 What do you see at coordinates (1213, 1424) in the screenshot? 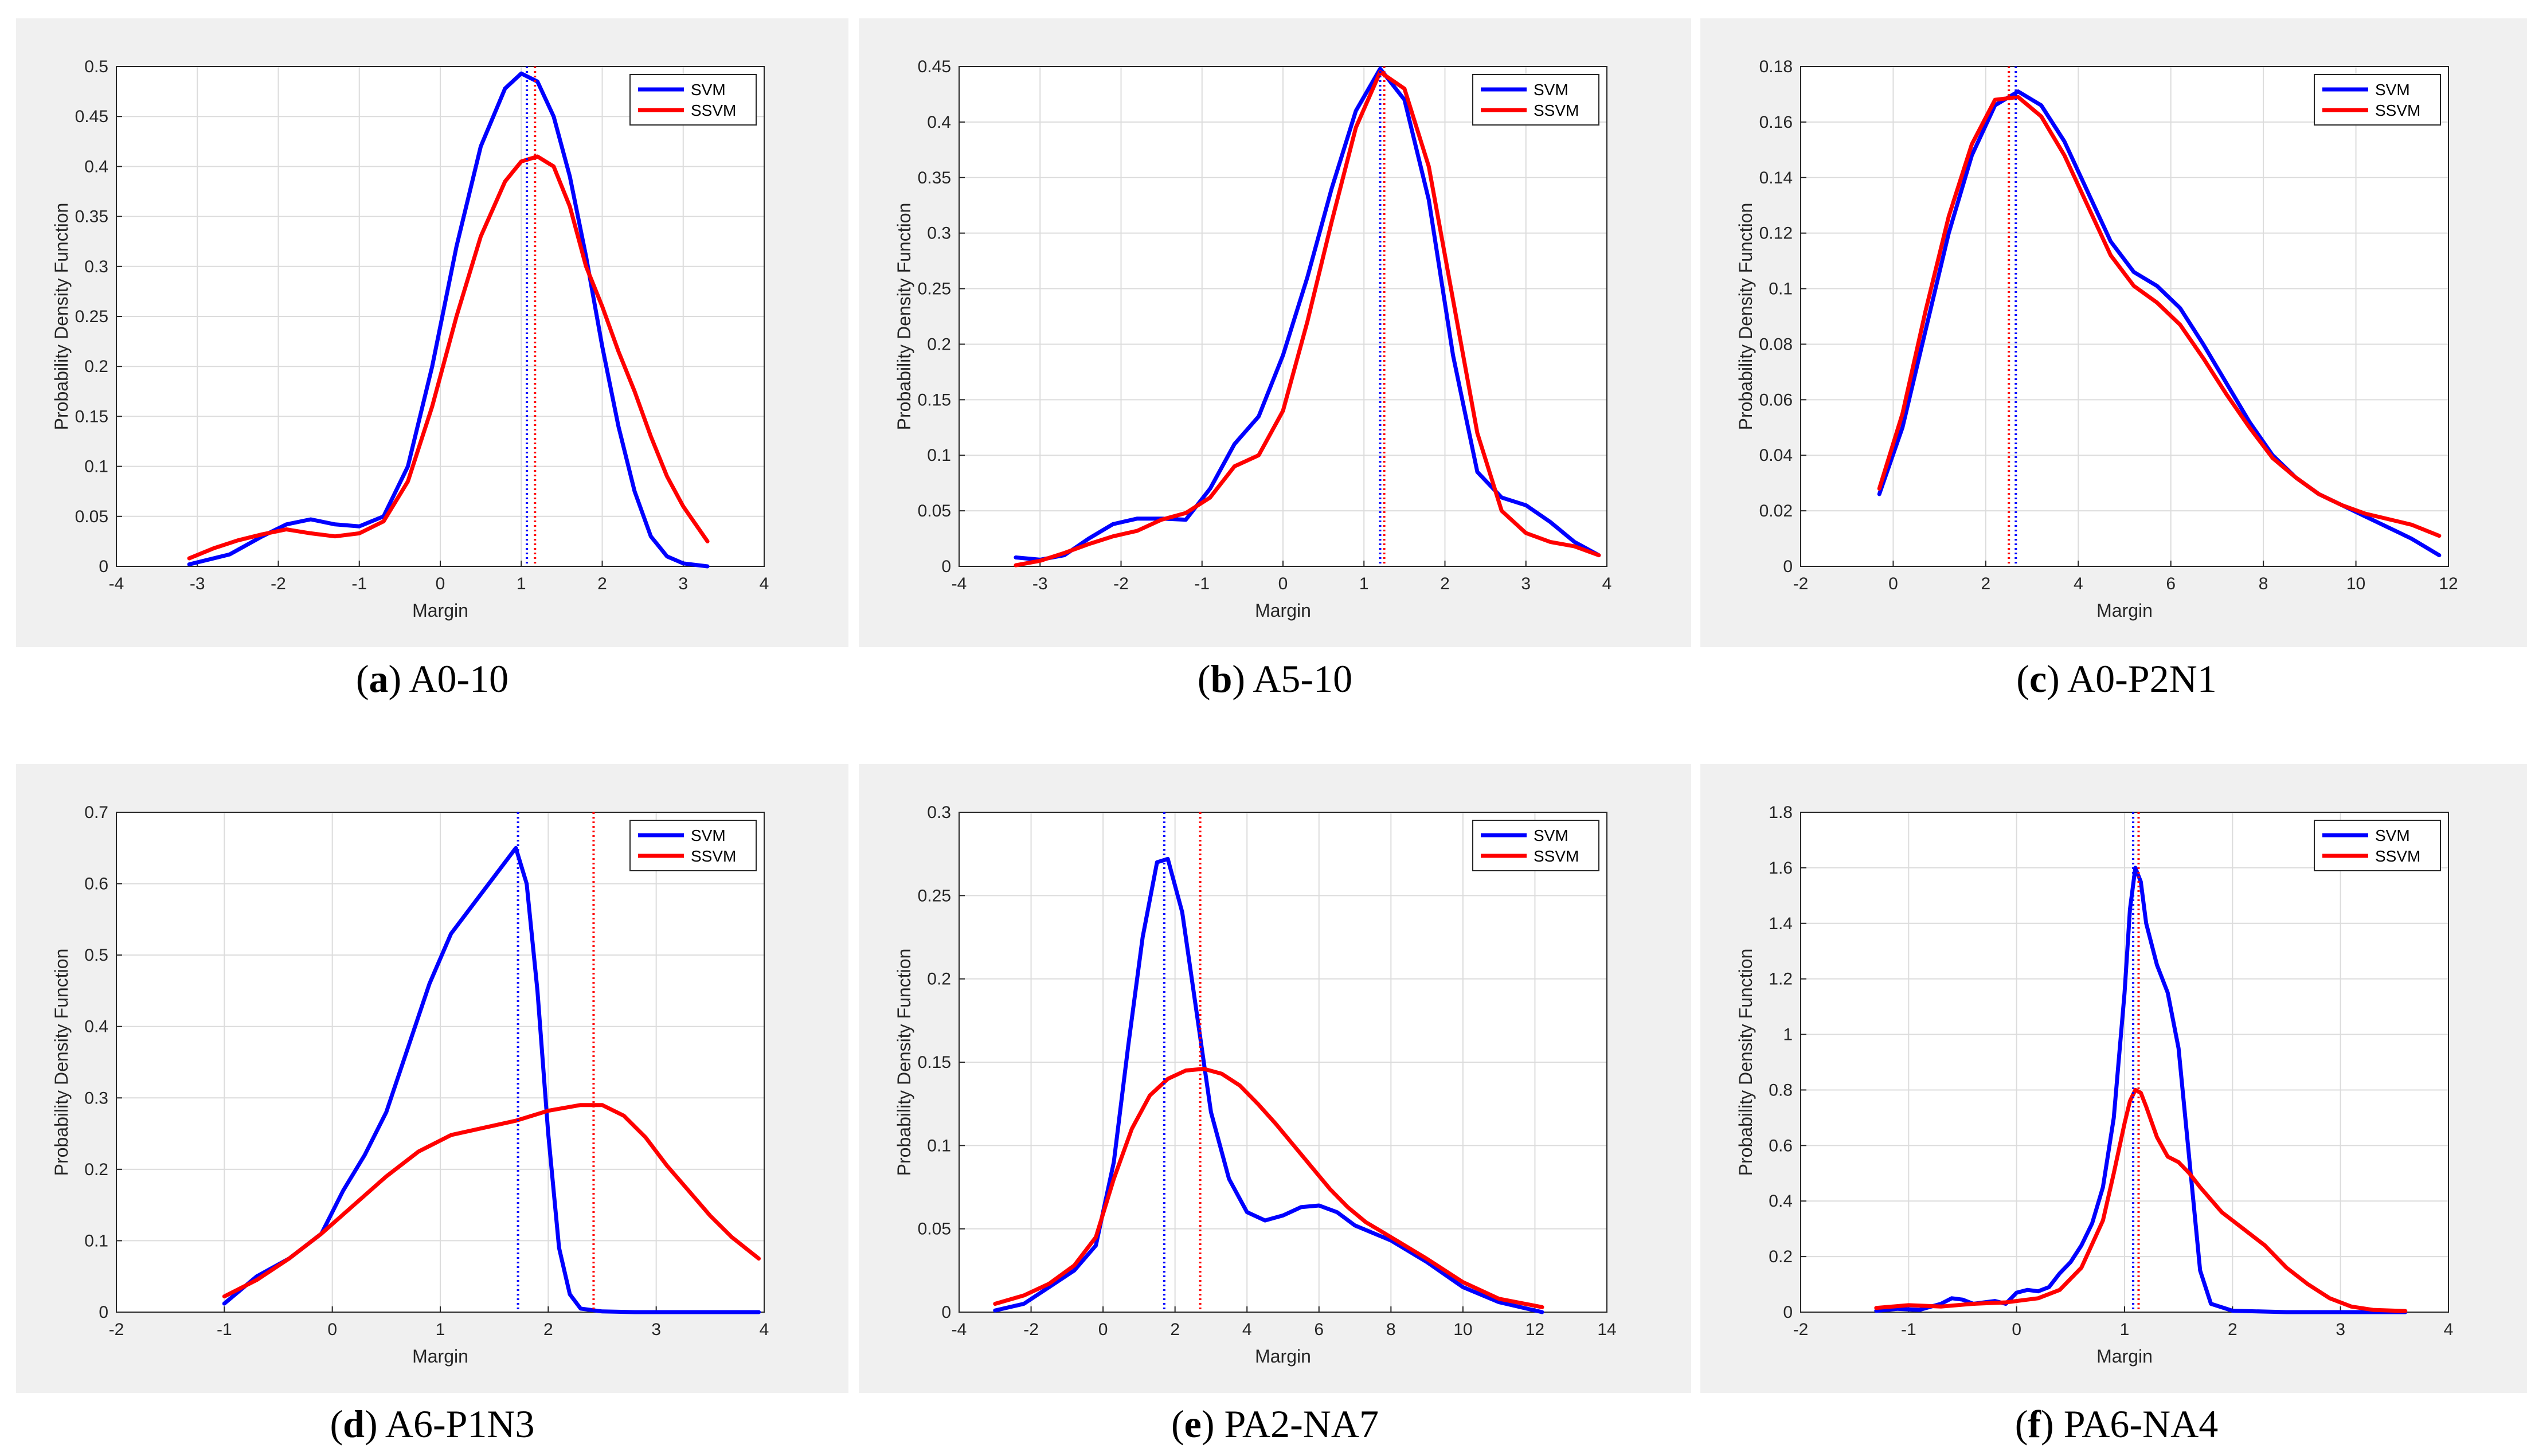
I see `caption-paren-close: )` at bounding box center [1213, 1424].